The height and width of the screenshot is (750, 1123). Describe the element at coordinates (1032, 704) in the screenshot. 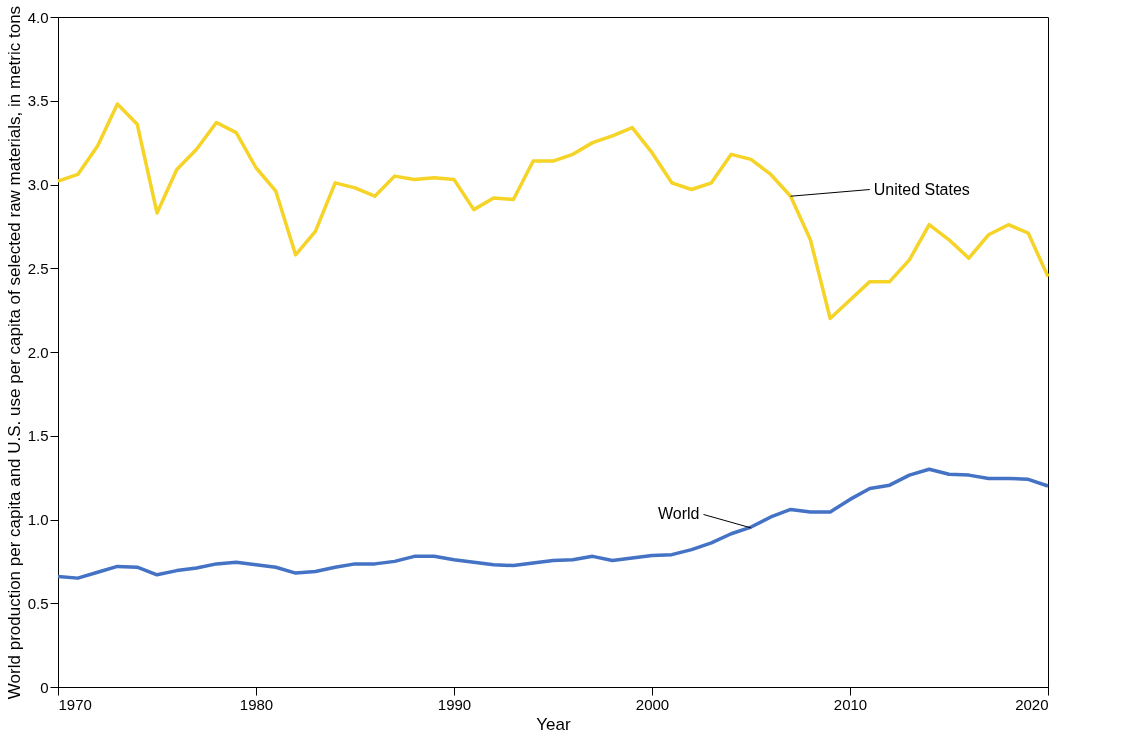

I see `x-tick-label: 2020` at that location.